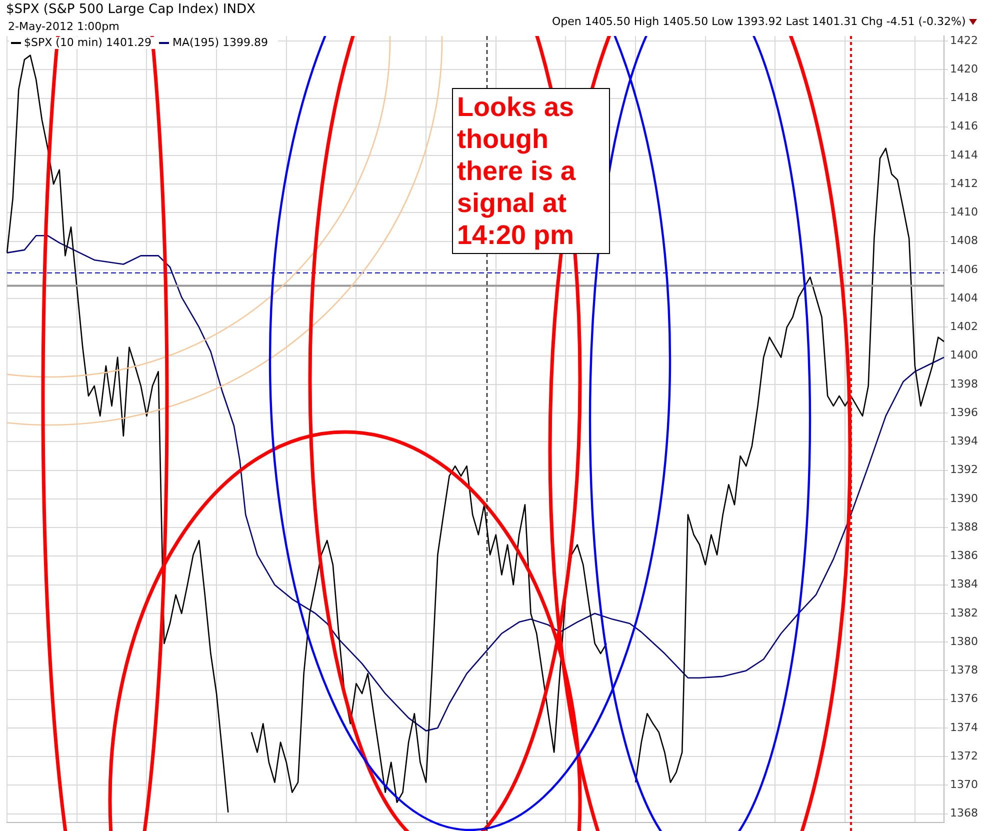 The width and height of the screenshot is (983, 831). What do you see at coordinates (964, 355) in the screenshot?
I see `y-tick-label: 1400` at bounding box center [964, 355].